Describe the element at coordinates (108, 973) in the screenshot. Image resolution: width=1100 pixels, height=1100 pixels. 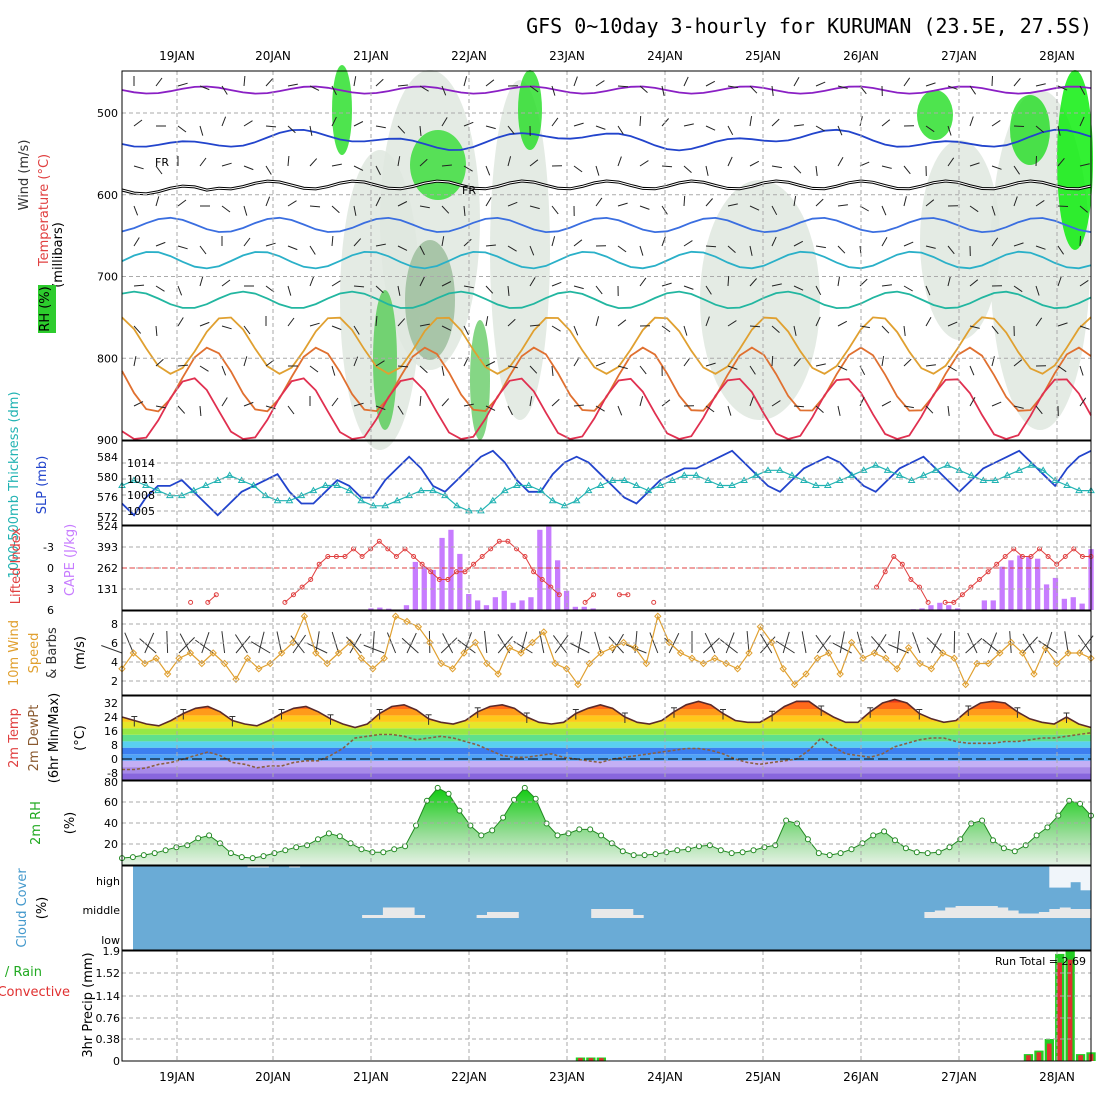
I see `precip-tick-label: 1.52` at that location.